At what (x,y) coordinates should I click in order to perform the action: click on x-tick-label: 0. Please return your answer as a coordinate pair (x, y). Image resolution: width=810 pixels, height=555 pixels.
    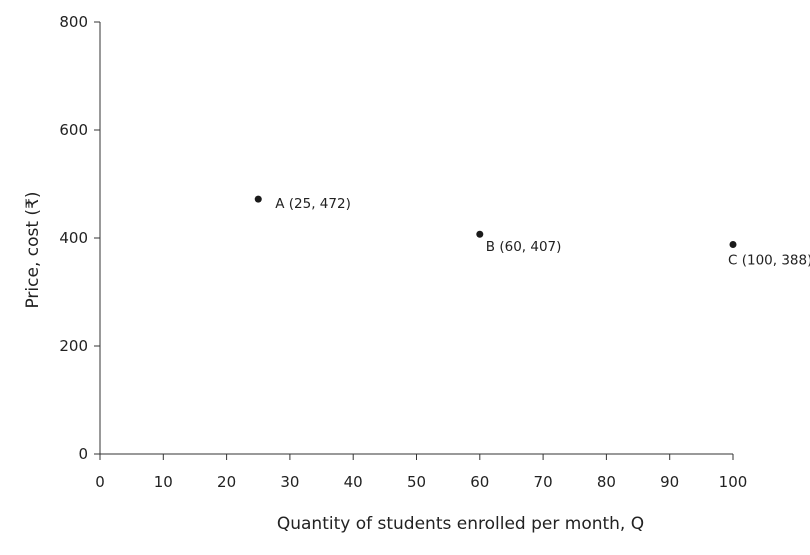
    Looking at the image, I should click on (100, 482).